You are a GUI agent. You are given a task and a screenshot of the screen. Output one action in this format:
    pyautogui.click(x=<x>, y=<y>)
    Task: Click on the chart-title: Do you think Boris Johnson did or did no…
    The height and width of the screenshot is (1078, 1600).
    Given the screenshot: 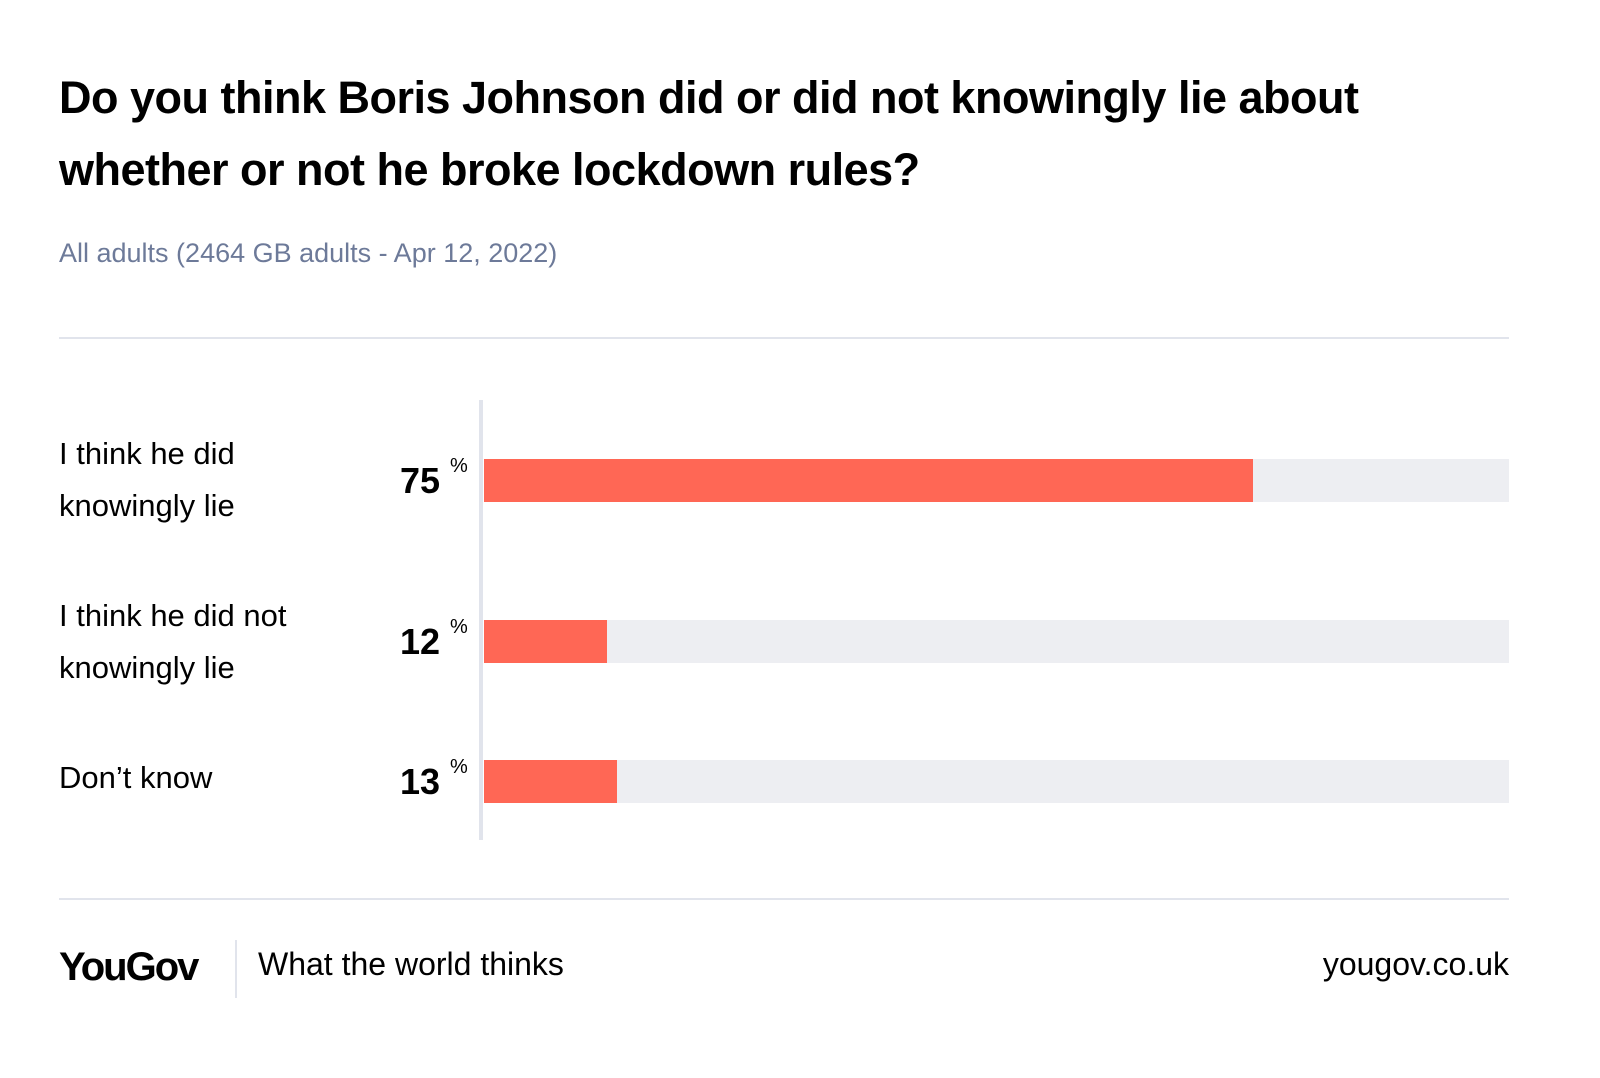 What is the action you would take?
    pyautogui.click(x=709, y=133)
    